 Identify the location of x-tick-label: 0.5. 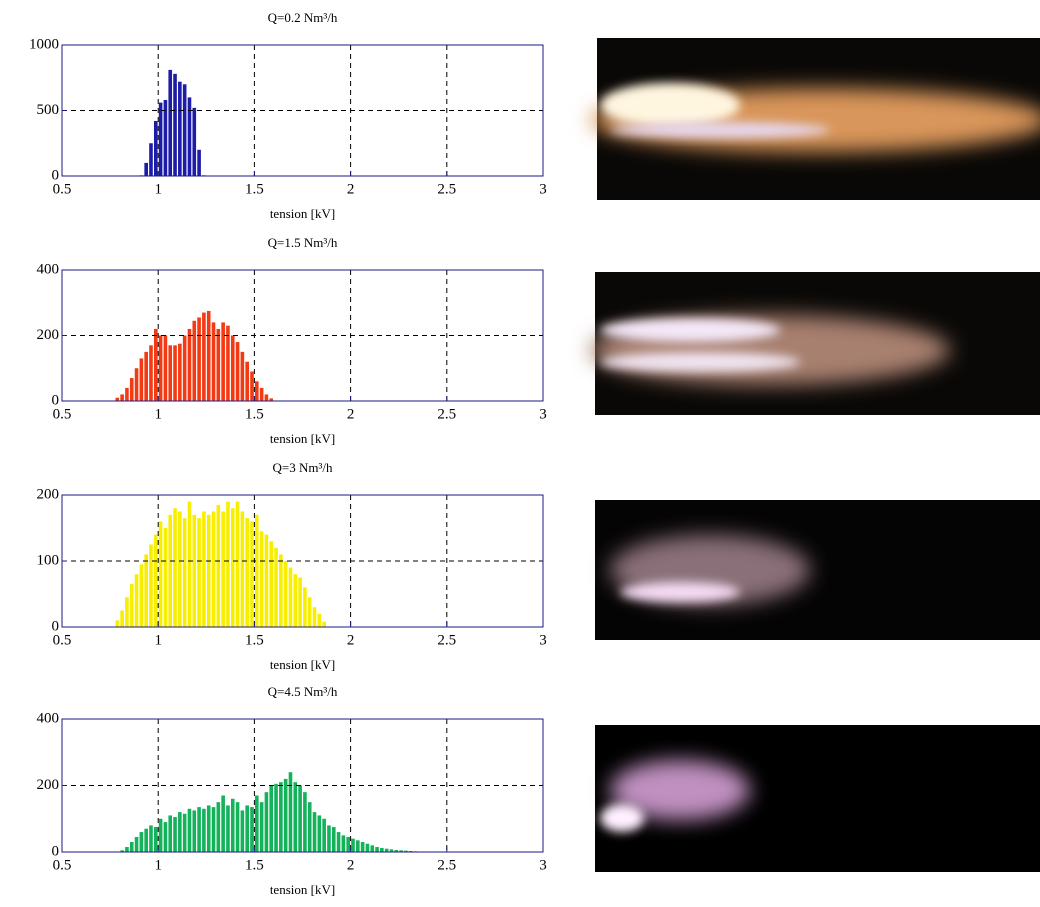
(62, 865).